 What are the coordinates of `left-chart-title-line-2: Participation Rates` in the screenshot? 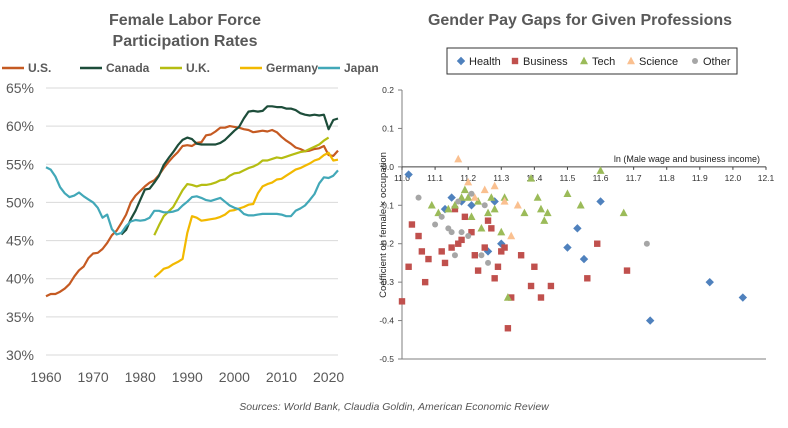 It's located at (185, 41).